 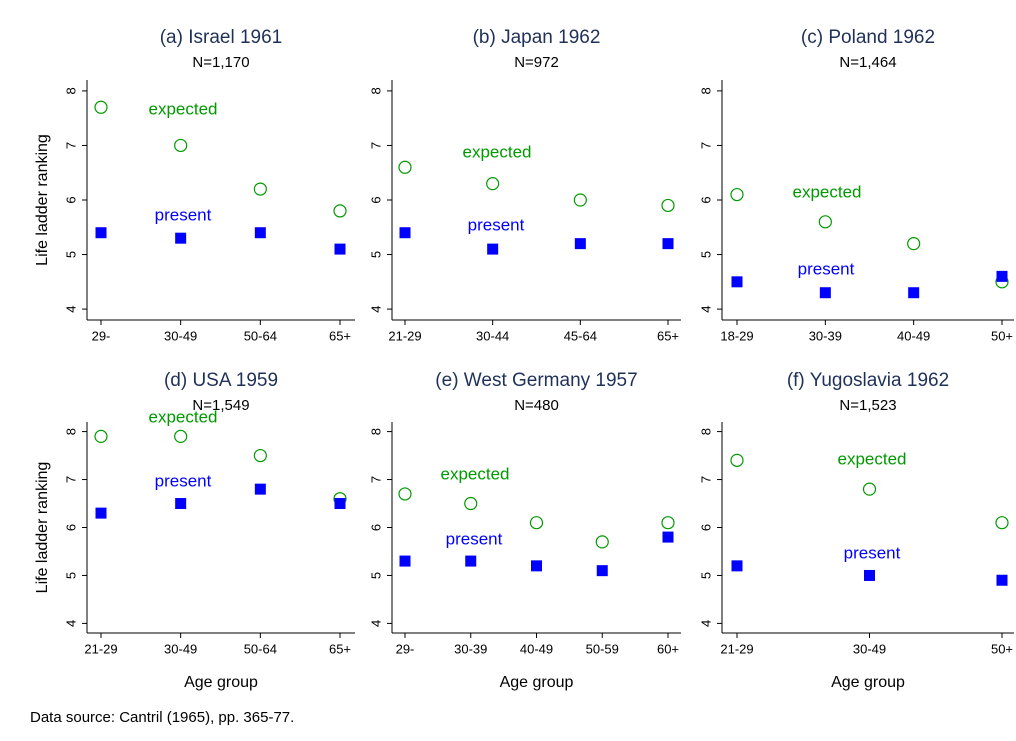 I want to click on panel-title: (e) West Germany 1957, so click(x=536, y=380).